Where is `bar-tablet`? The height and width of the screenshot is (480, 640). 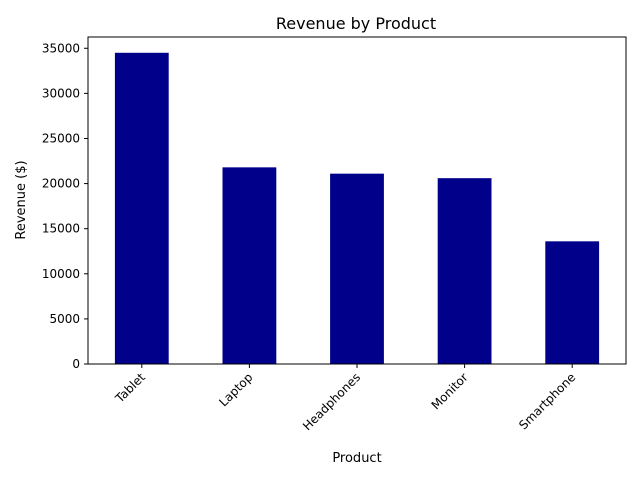
bar-tablet is located at coordinates (141, 208).